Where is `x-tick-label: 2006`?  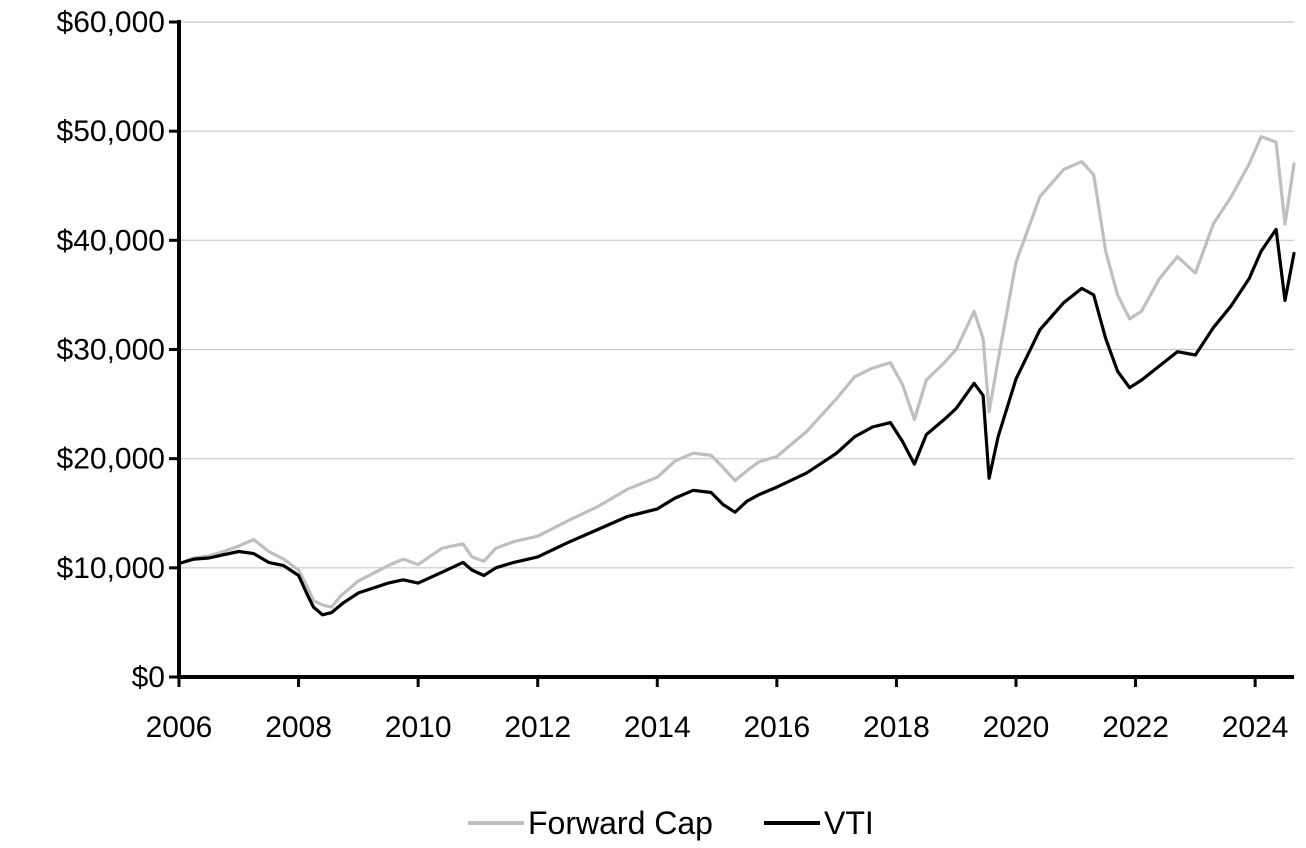 x-tick-label: 2006 is located at coordinates (179, 727).